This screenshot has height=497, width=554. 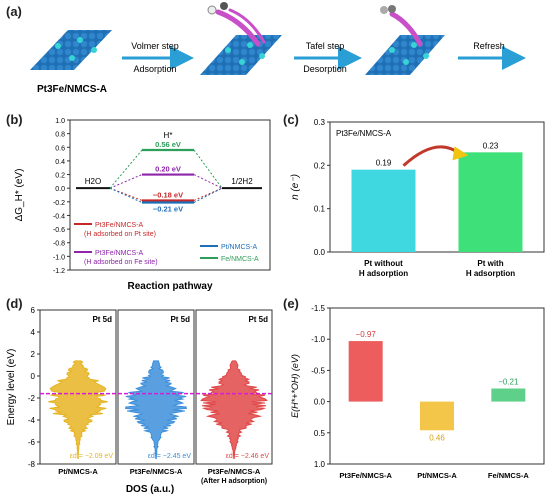 What do you see at coordinates (325, 46) in the screenshot?
I see `step2-line1: Tafel step` at bounding box center [325, 46].